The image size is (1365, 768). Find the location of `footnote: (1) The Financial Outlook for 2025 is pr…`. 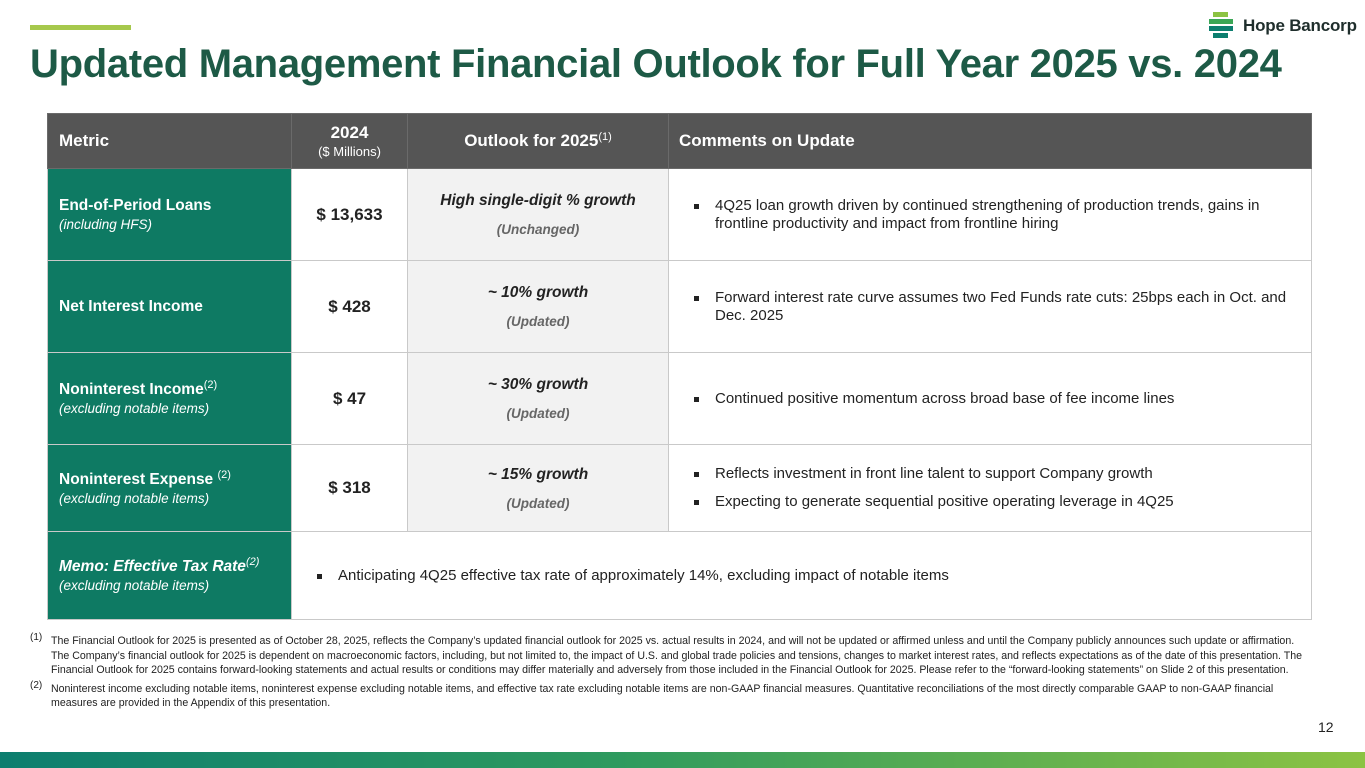

footnote: (1) The Financial Outlook for 2025 is pr… is located at coordinates (667, 655).